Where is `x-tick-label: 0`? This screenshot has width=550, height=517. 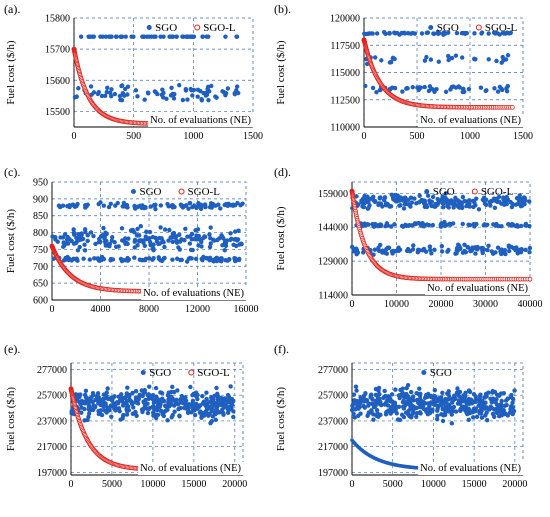
x-tick-label: 0 is located at coordinates (364, 136).